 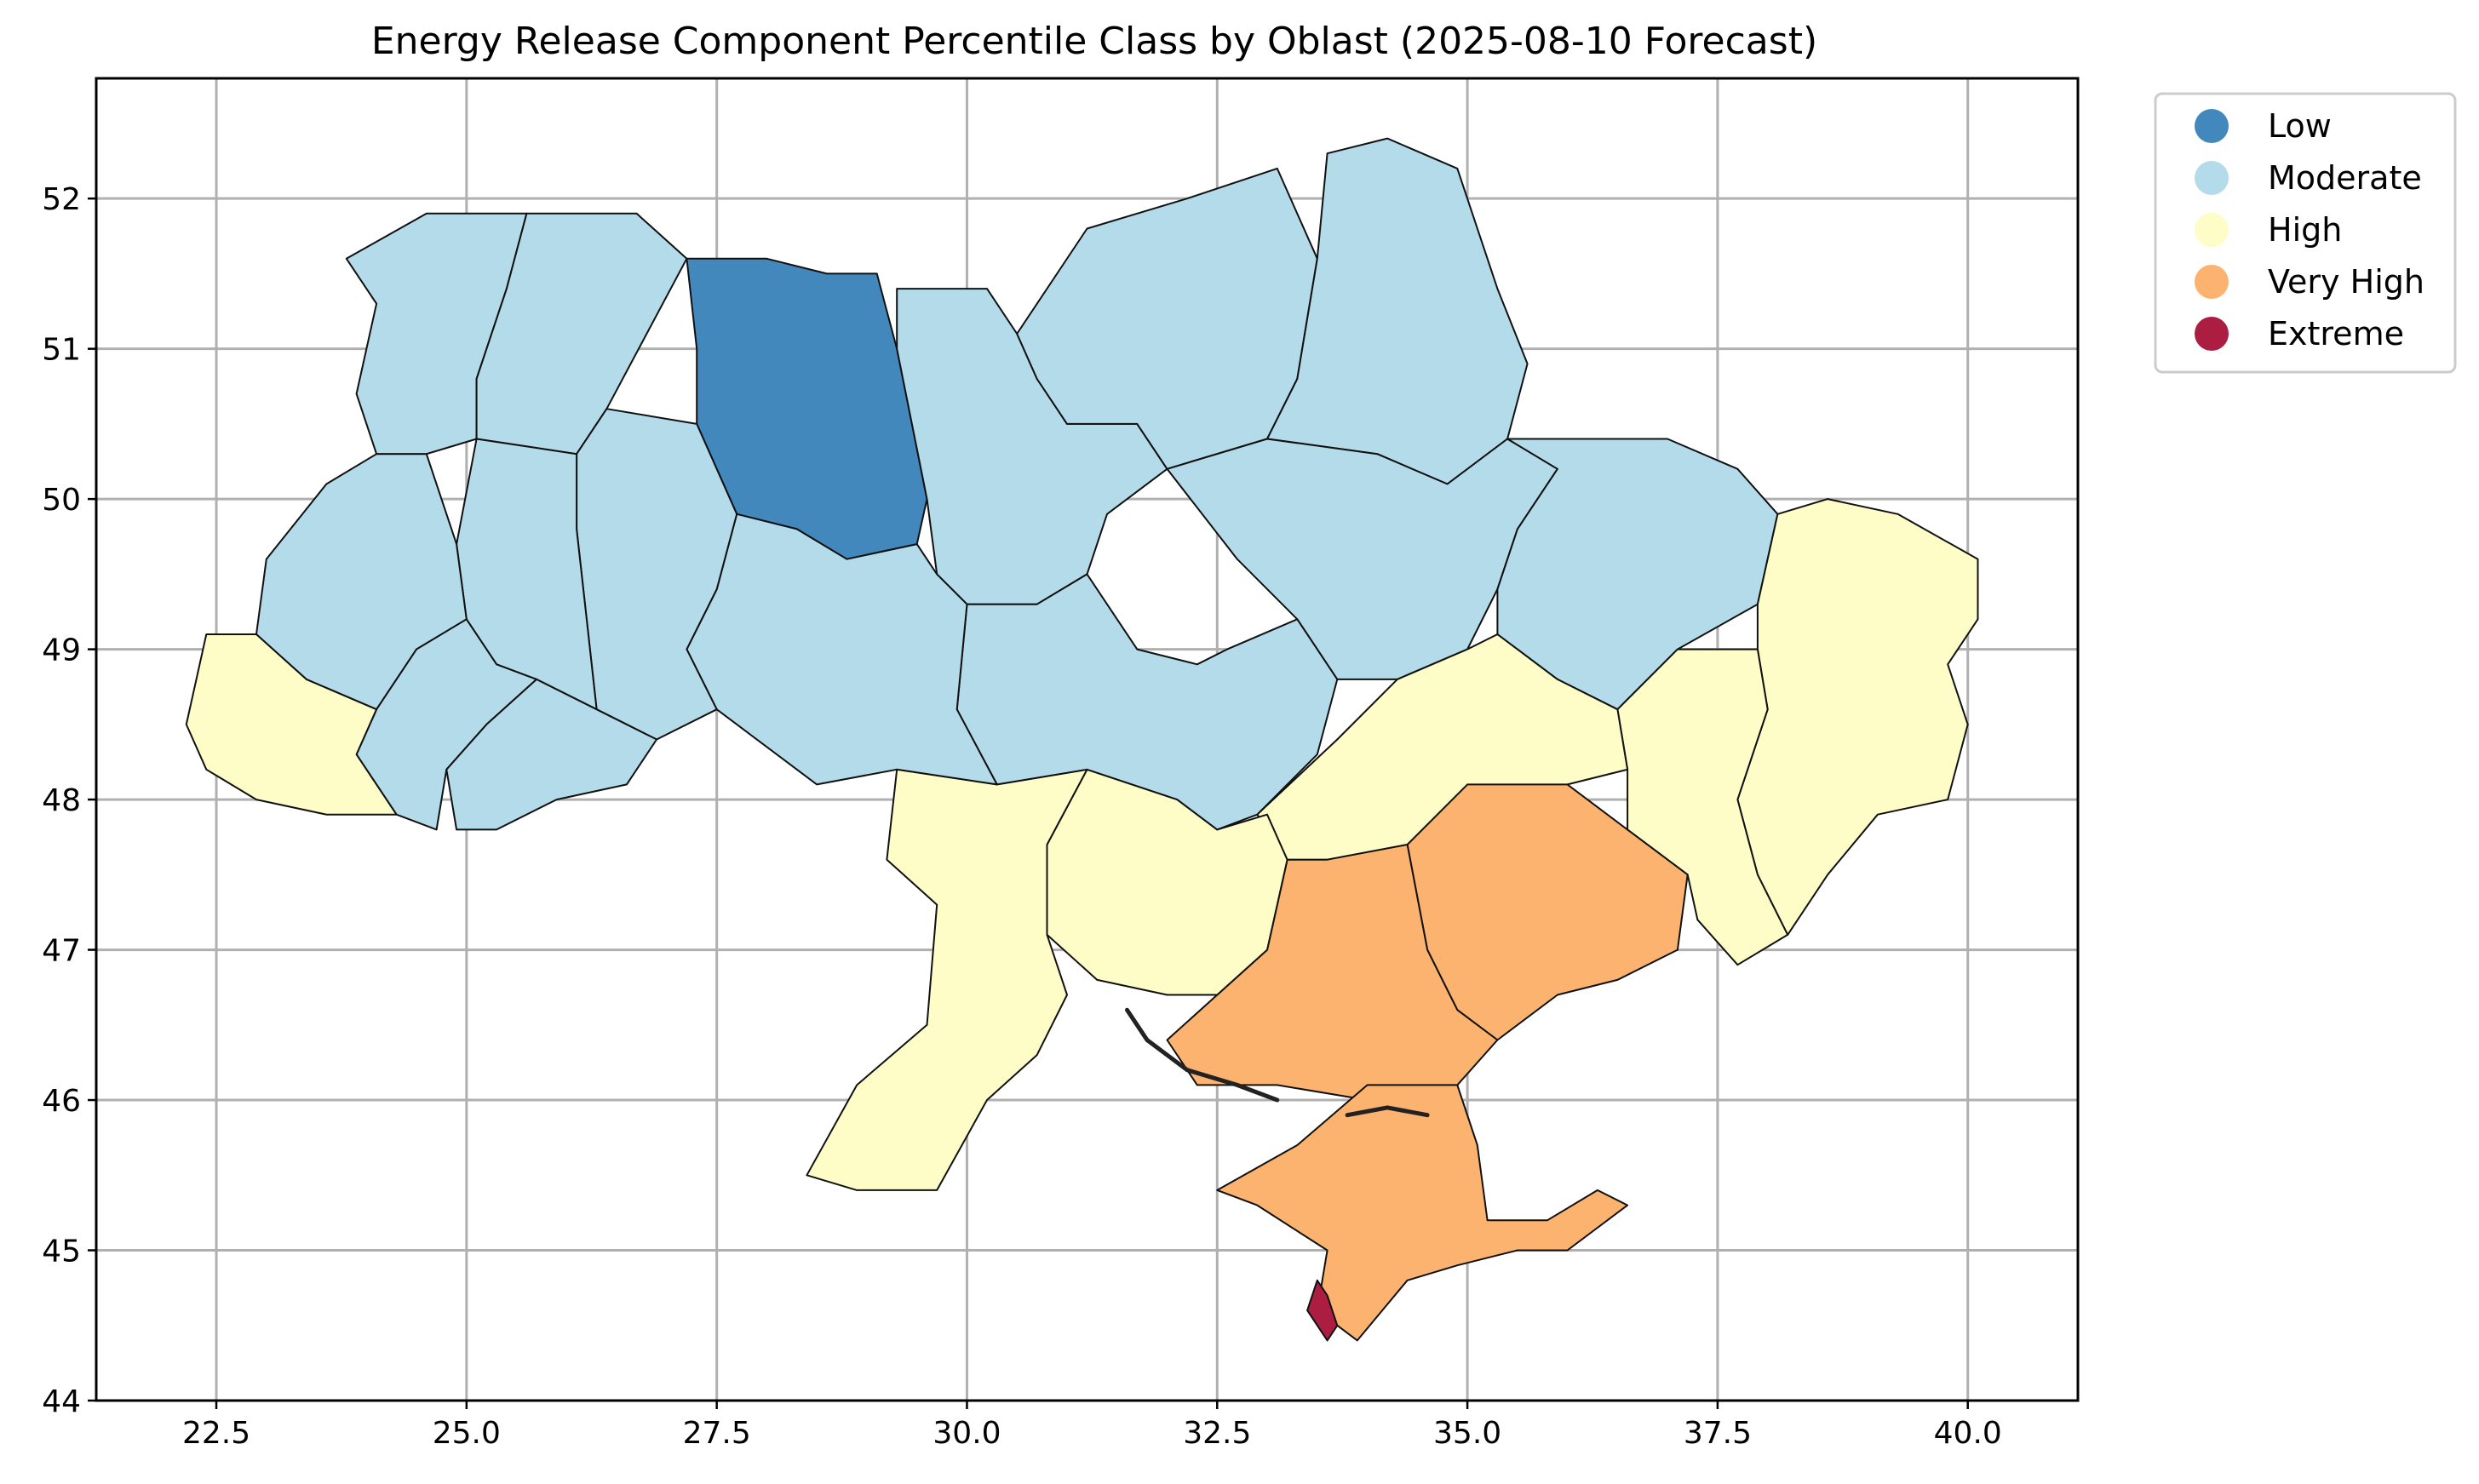 I want to click on legend: Low Moderate High Very High Extreme, so click(x=2305, y=233).